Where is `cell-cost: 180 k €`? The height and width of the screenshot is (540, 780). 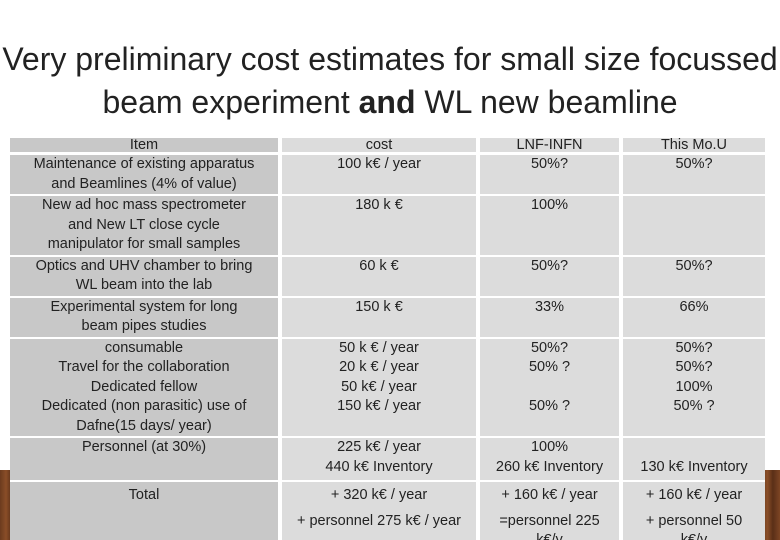
cell-cost: 180 k € is located at coordinates (380, 225).